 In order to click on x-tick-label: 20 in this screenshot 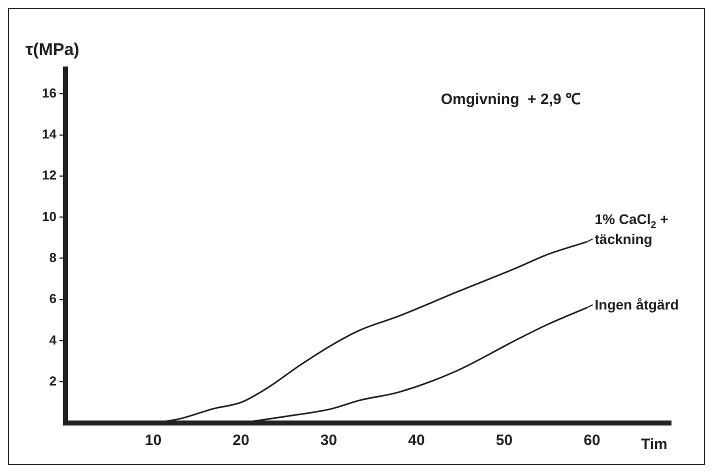, I will do `click(241, 441)`.